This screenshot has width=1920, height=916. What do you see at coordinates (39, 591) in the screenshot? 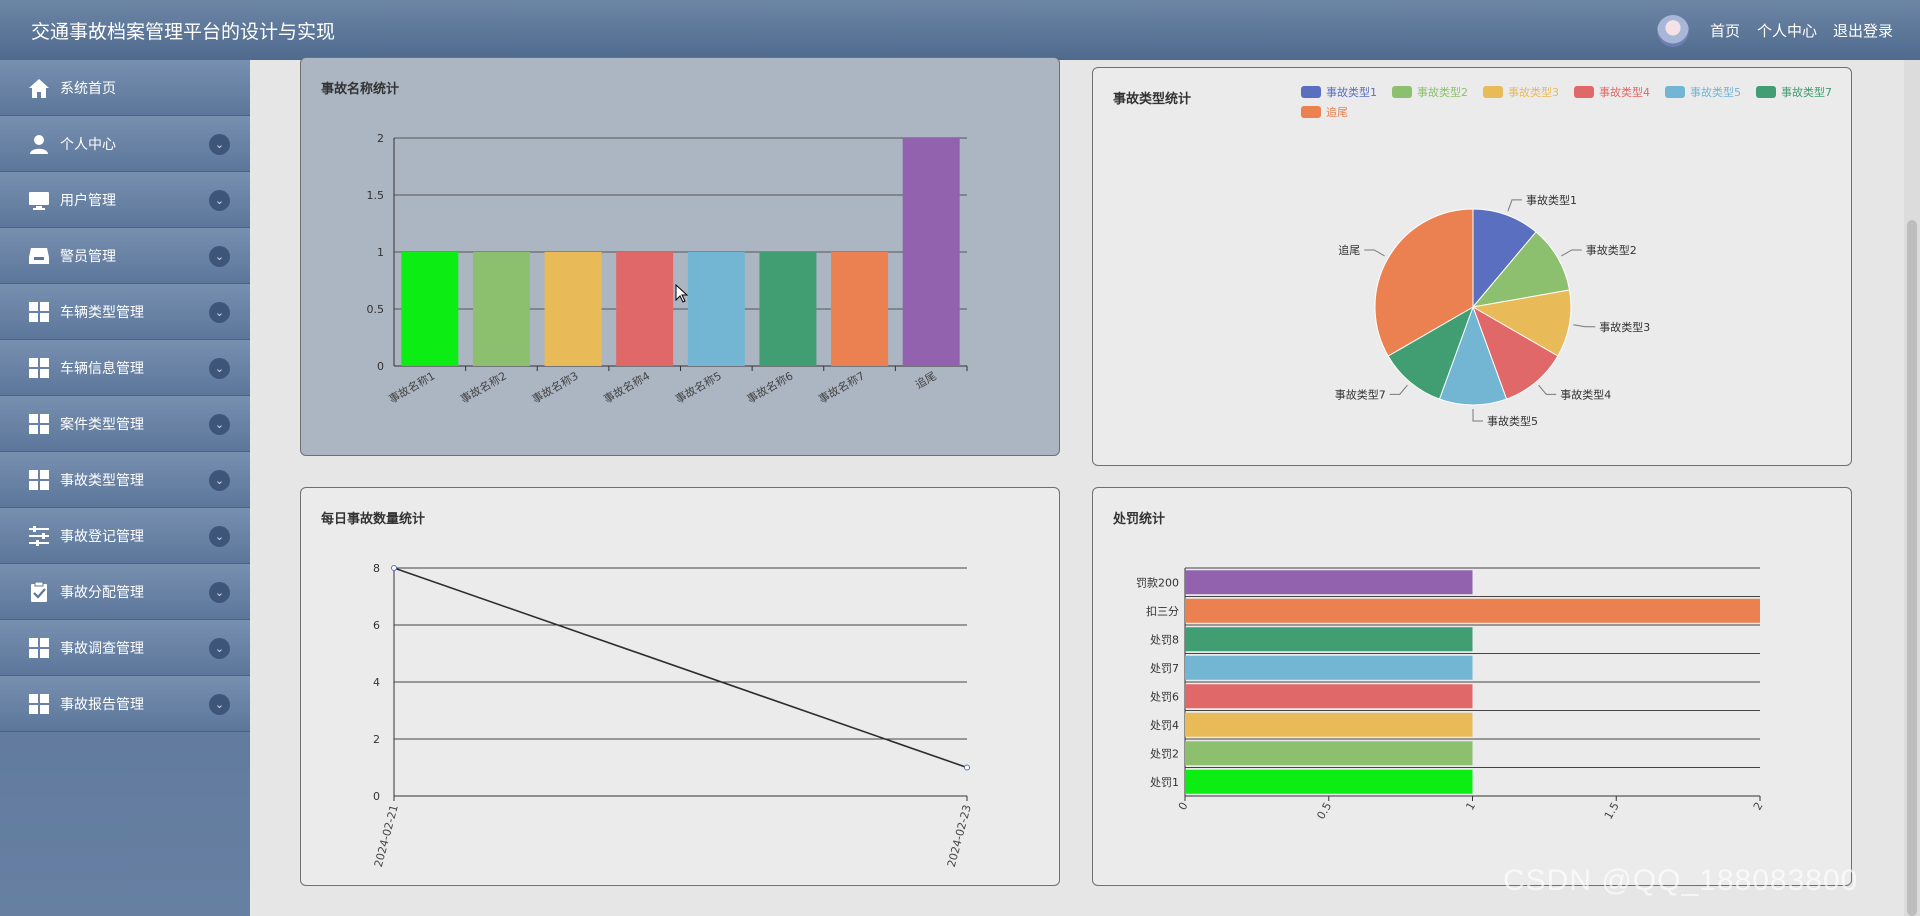
I see `clipboard-check-icon` at bounding box center [39, 591].